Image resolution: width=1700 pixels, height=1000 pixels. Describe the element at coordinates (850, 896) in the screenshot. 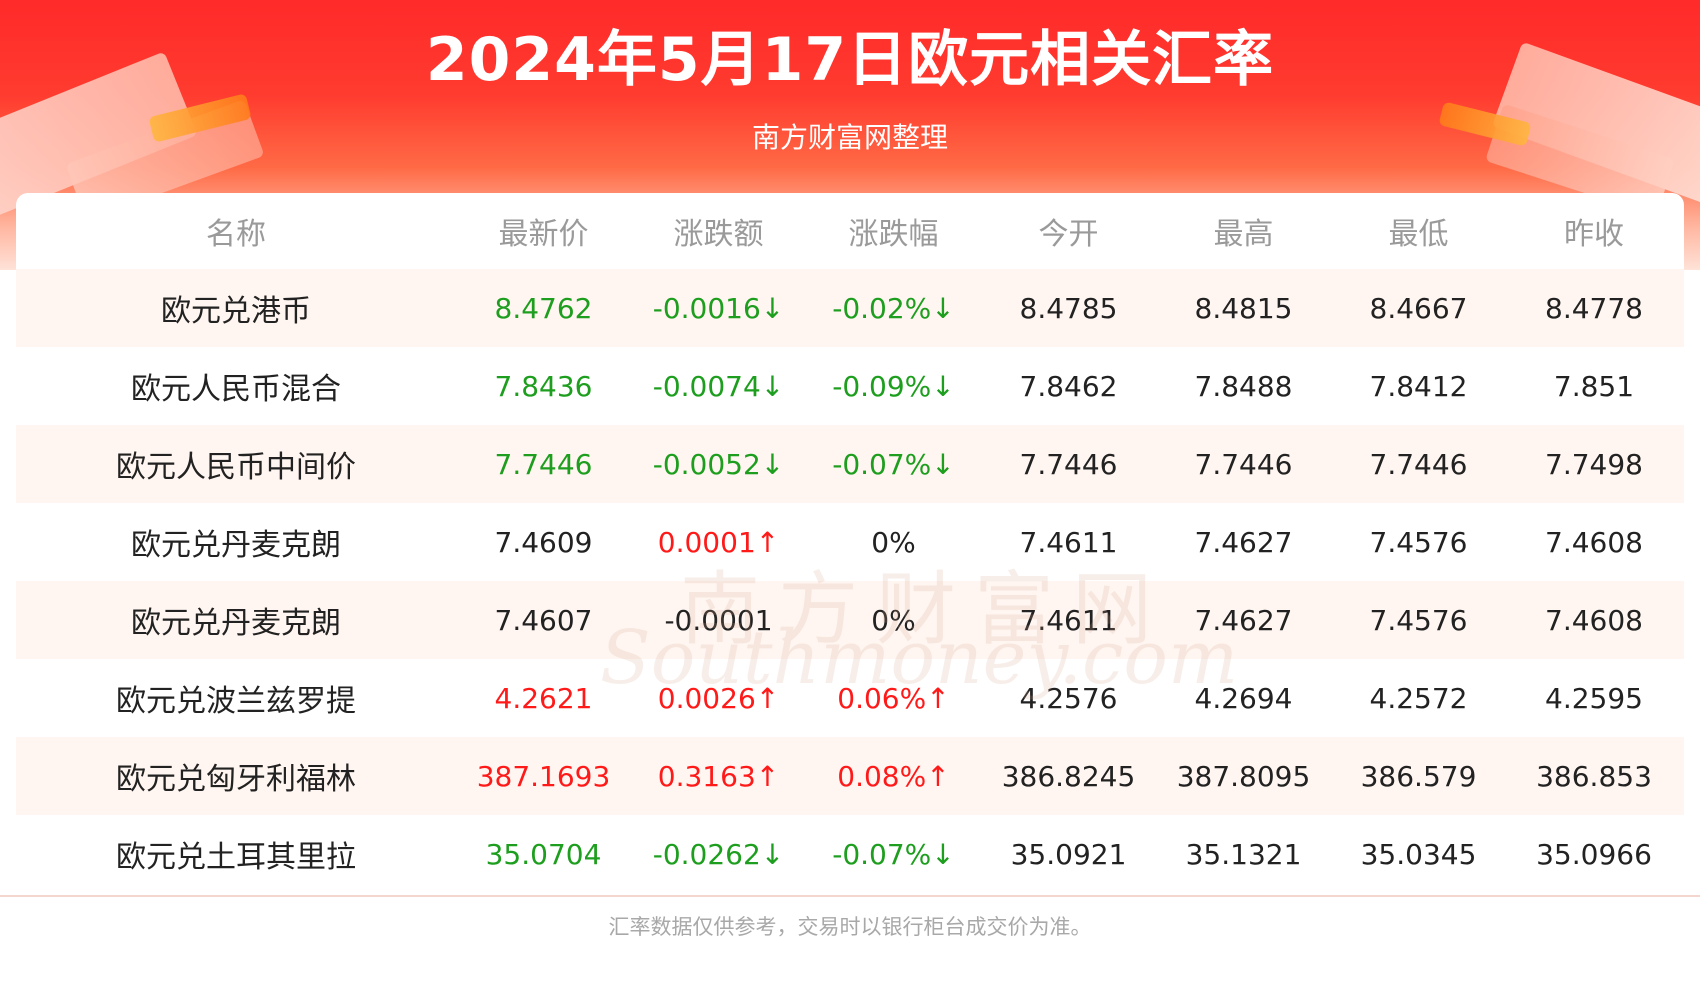

I see `footer-divider` at that location.